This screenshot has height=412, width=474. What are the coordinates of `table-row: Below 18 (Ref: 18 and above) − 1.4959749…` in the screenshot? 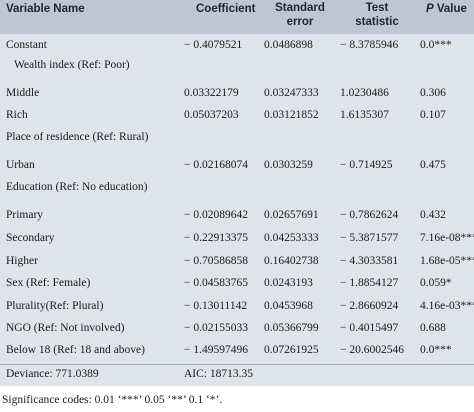 It's located at (237, 352).